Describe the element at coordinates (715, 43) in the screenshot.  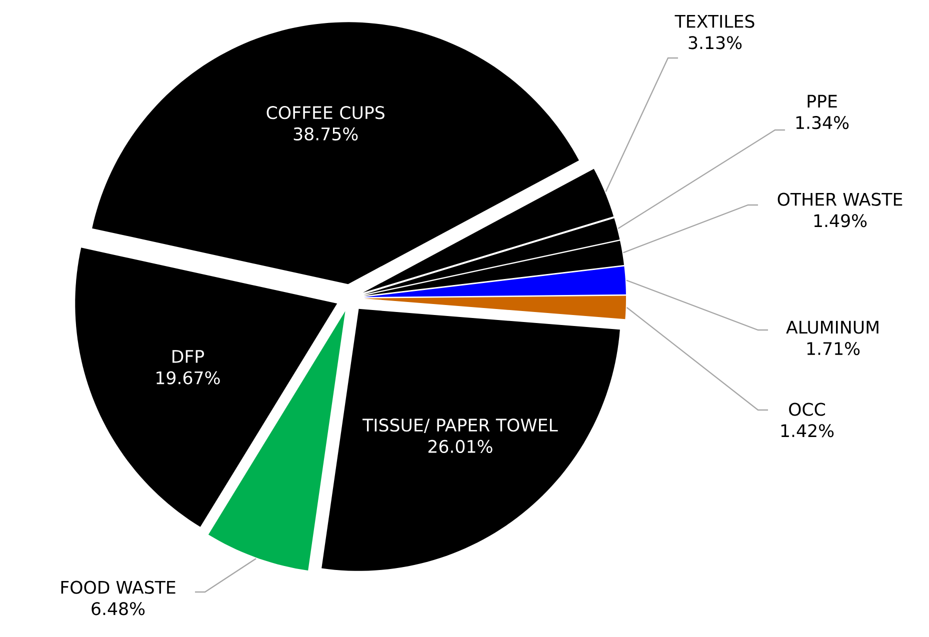
I see `data-label: 3.13%` at that location.